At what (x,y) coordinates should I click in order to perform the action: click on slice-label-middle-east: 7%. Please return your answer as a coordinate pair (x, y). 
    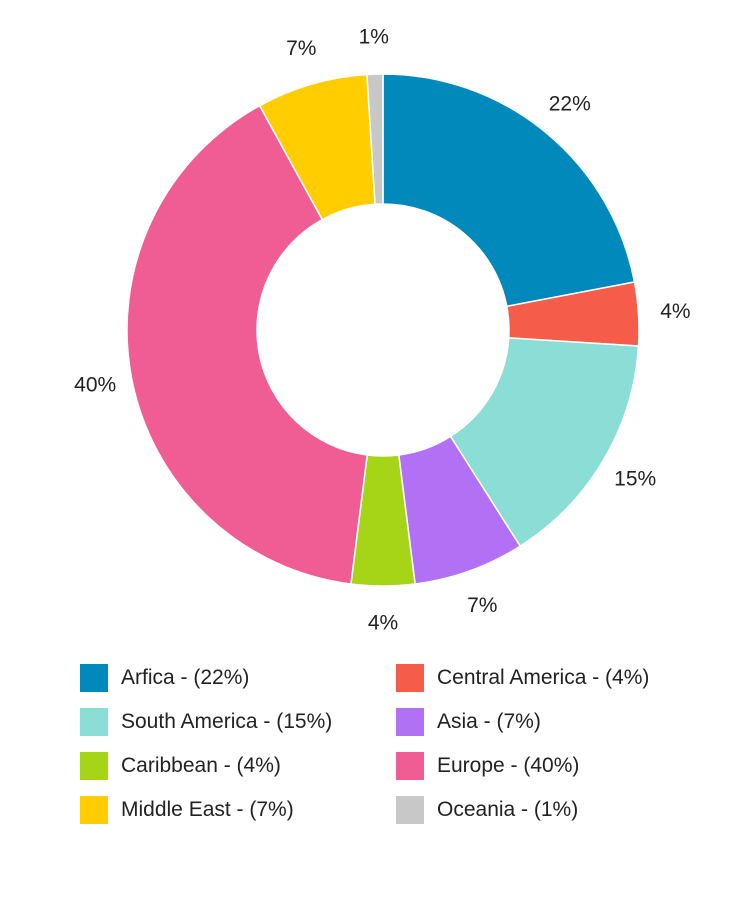
    Looking at the image, I should click on (301, 48).